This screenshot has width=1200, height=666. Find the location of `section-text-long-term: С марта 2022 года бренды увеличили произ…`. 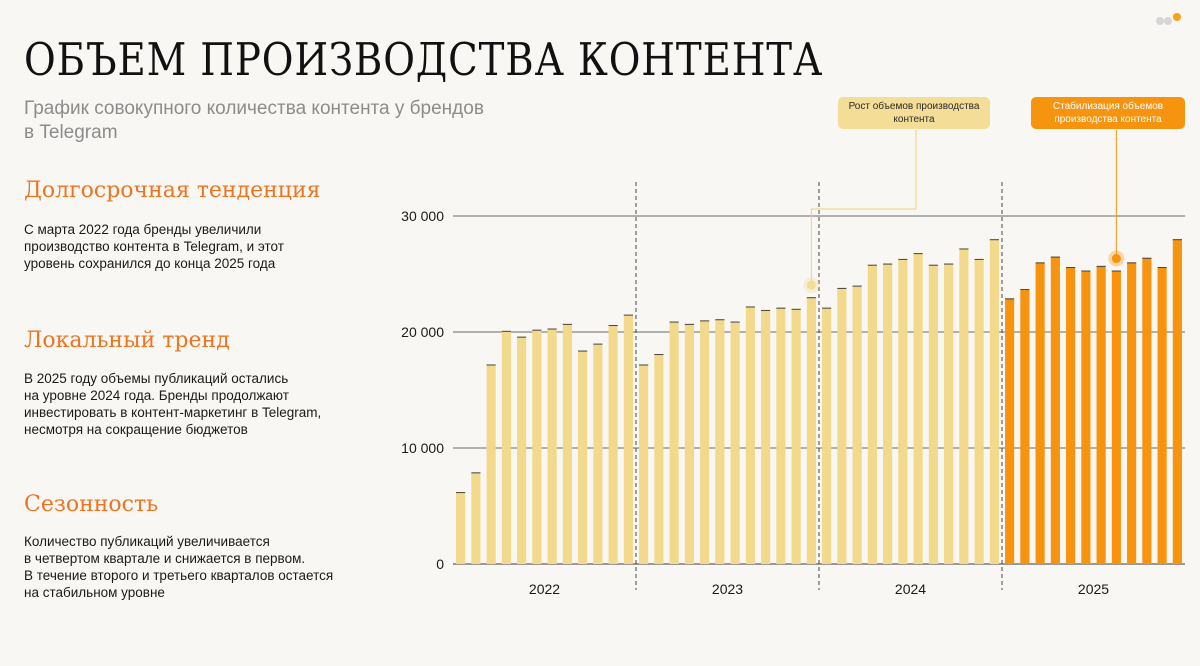

section-text-long-term: С марта 2022 года бренды увеличили произ… is located at coordinates (154, 246).